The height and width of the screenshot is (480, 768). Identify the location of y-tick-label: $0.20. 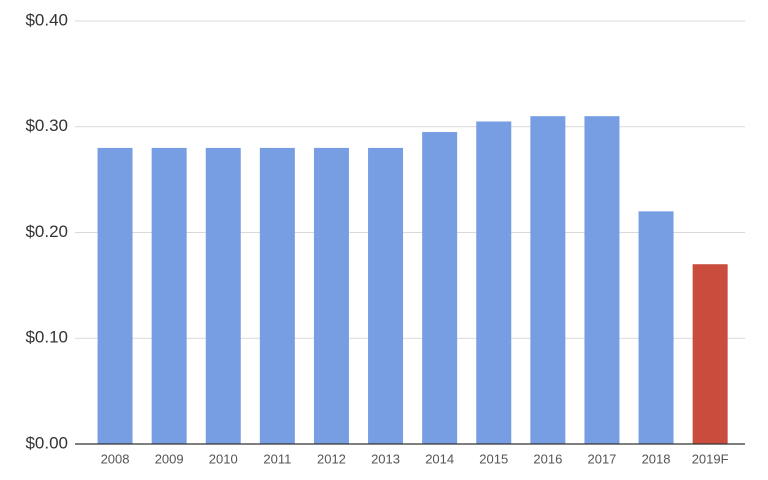
(46, 231).